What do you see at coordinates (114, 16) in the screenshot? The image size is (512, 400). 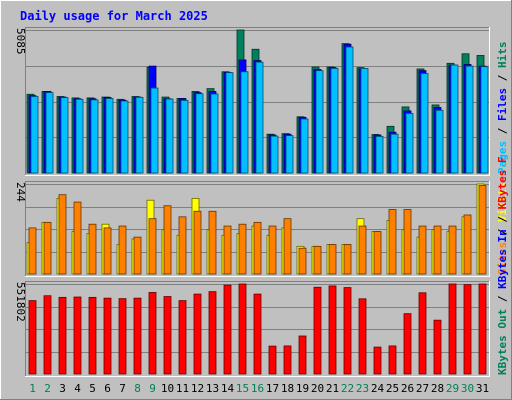 I see `chart-title: Daily usage for March 2025` at bounding box center [114, 16].